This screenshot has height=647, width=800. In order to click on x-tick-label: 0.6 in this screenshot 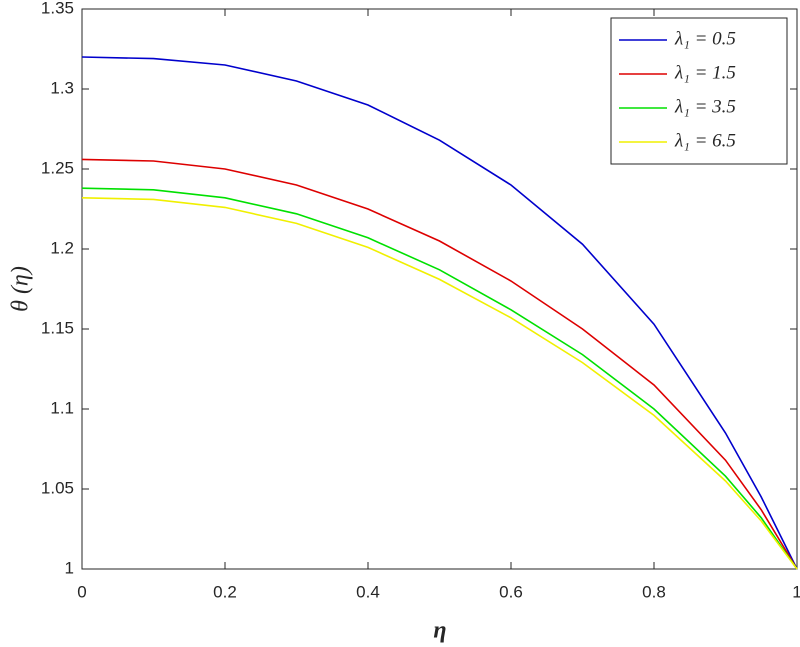, I will do `click(511, 591)`.